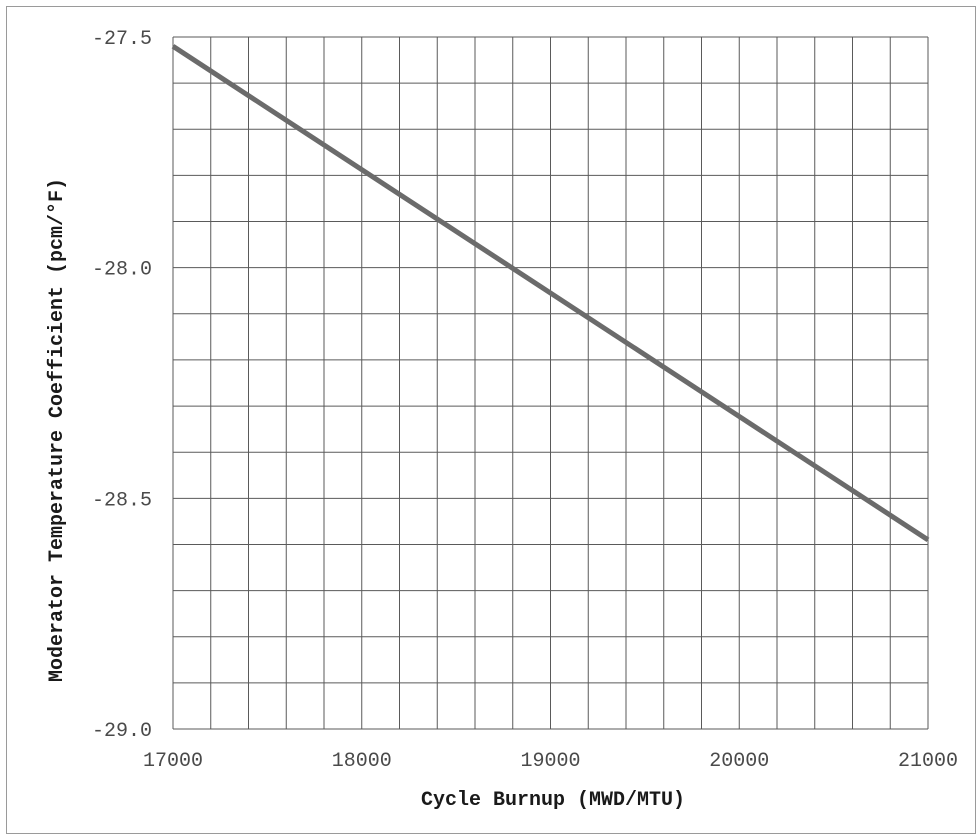 Image resolution: width=978 pixels, height=837 pixels. I want to click on x-tick-label: 21000, so click(928, 761).